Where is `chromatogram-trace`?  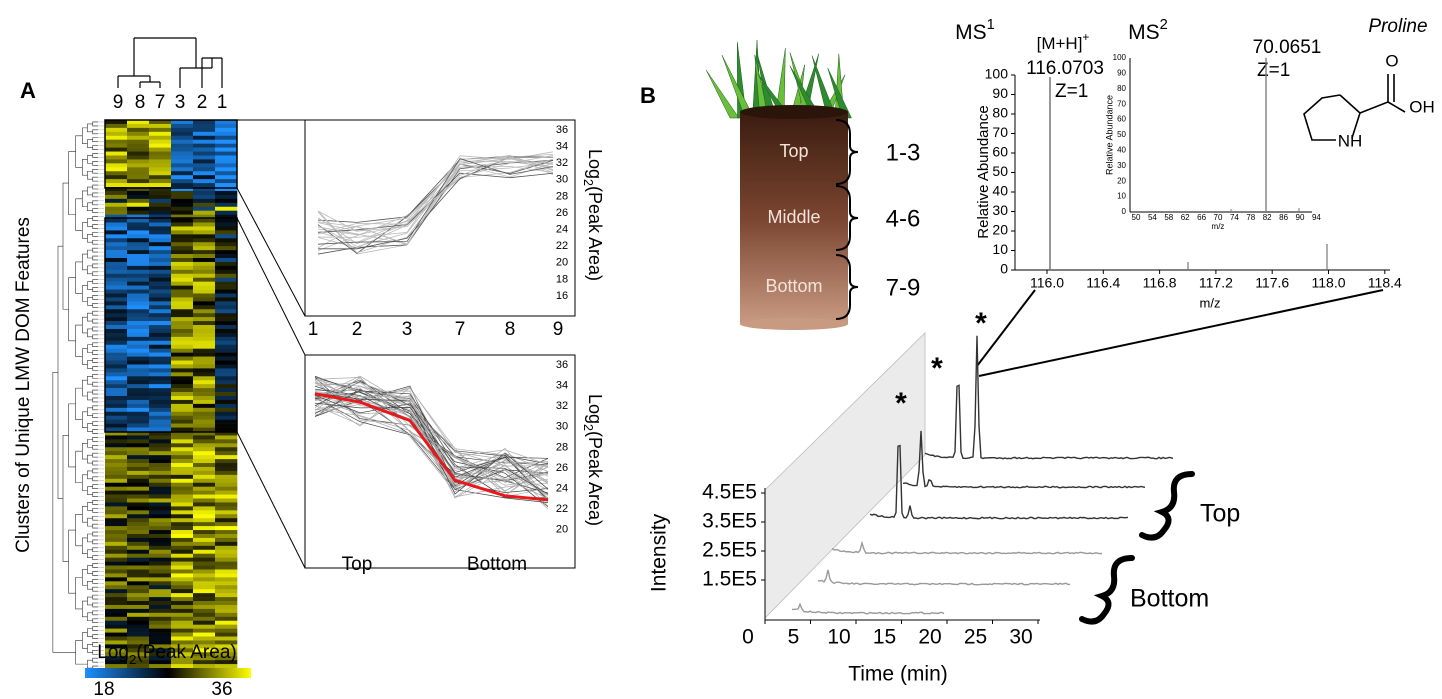
chromatogram-trace is located at coordinates (1049, 397).